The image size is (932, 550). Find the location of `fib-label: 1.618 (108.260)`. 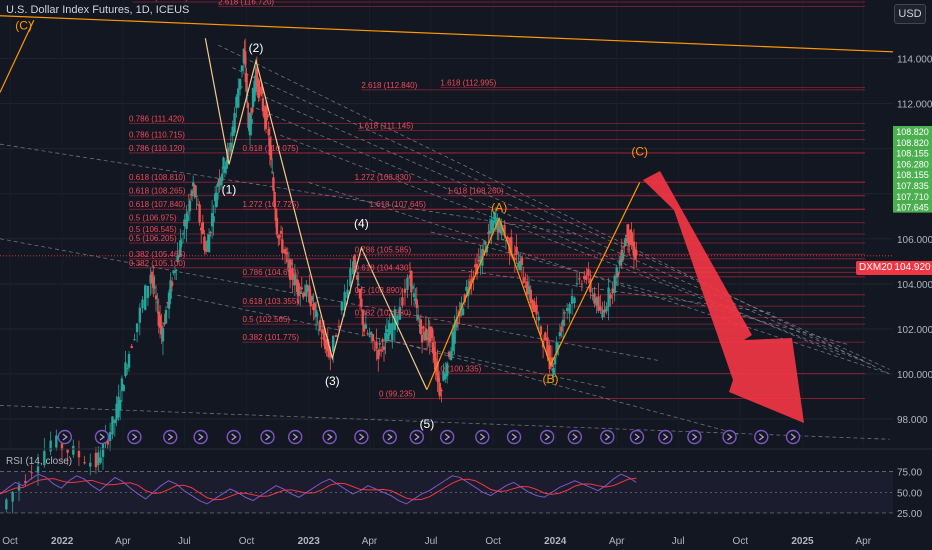

fib-label: 1.618 (108.260) is located at coordinates (475, 191).